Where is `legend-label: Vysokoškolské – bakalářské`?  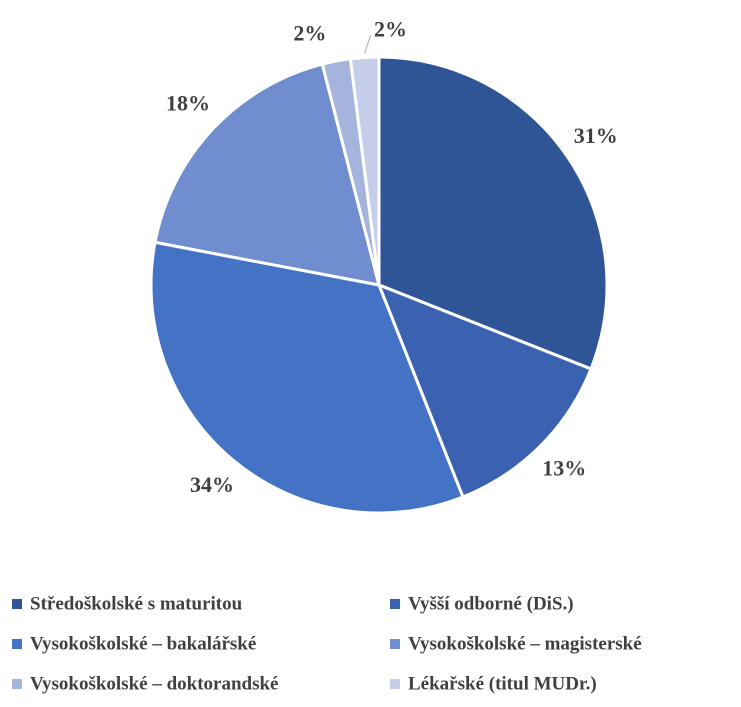 legend-label: Vysokoškolské – bakalářské is located at coordinates (143, 643).